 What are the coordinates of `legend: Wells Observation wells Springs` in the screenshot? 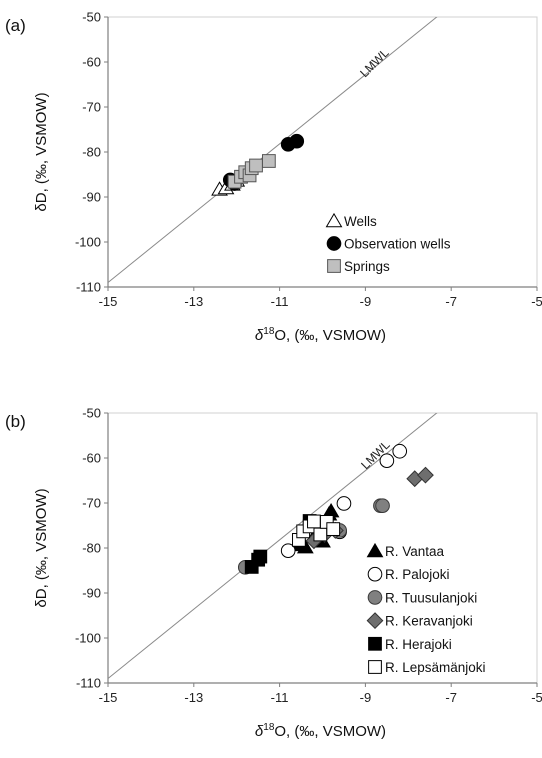 It's located at (388, 243).